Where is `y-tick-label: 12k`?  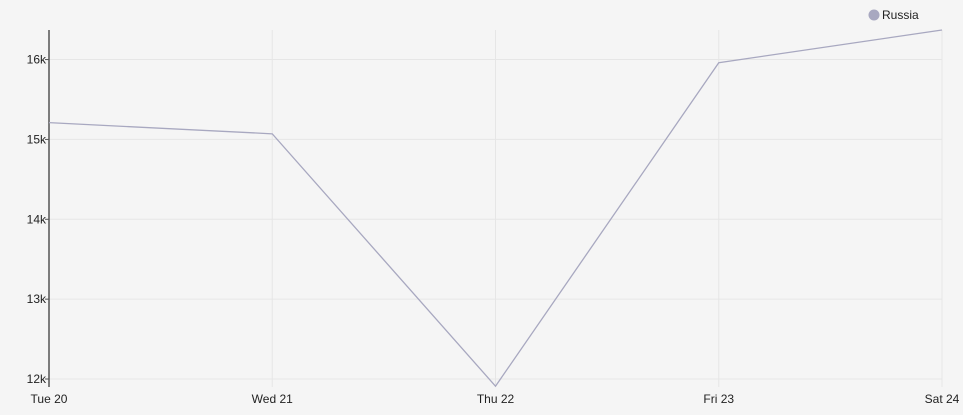 y-tick-label: 12k is located at coordinates (37, 379).